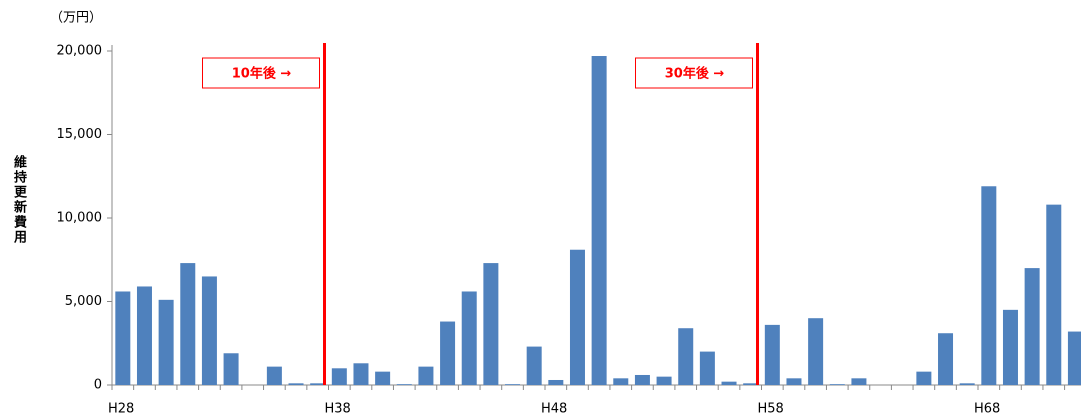 The image size is (1081, 419). What do you see at coordinates (76, 18) in the screenshot?
I see `unit-label: （万円）` at bounding box center [76, 18].